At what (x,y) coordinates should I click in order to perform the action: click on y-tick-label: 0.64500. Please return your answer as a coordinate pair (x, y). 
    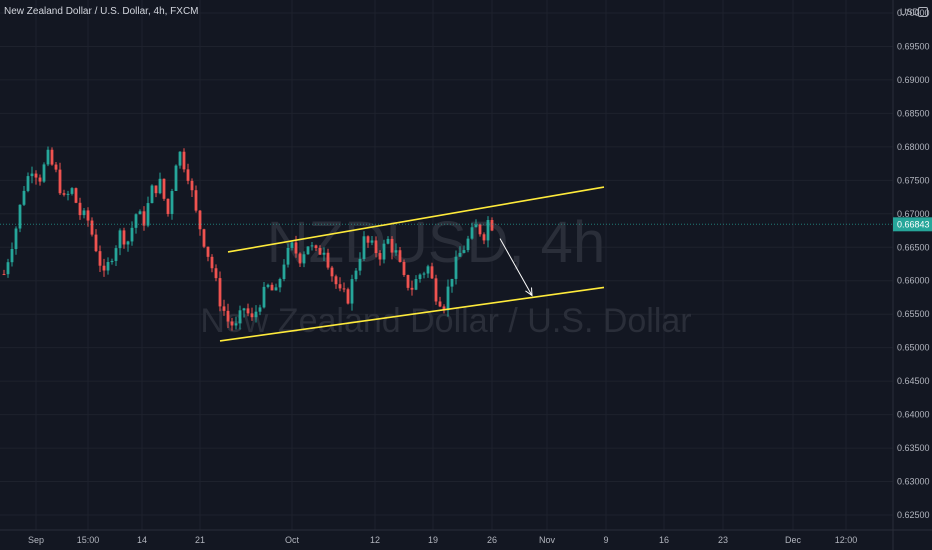
    Looking at the image, I should click on (913, 381).